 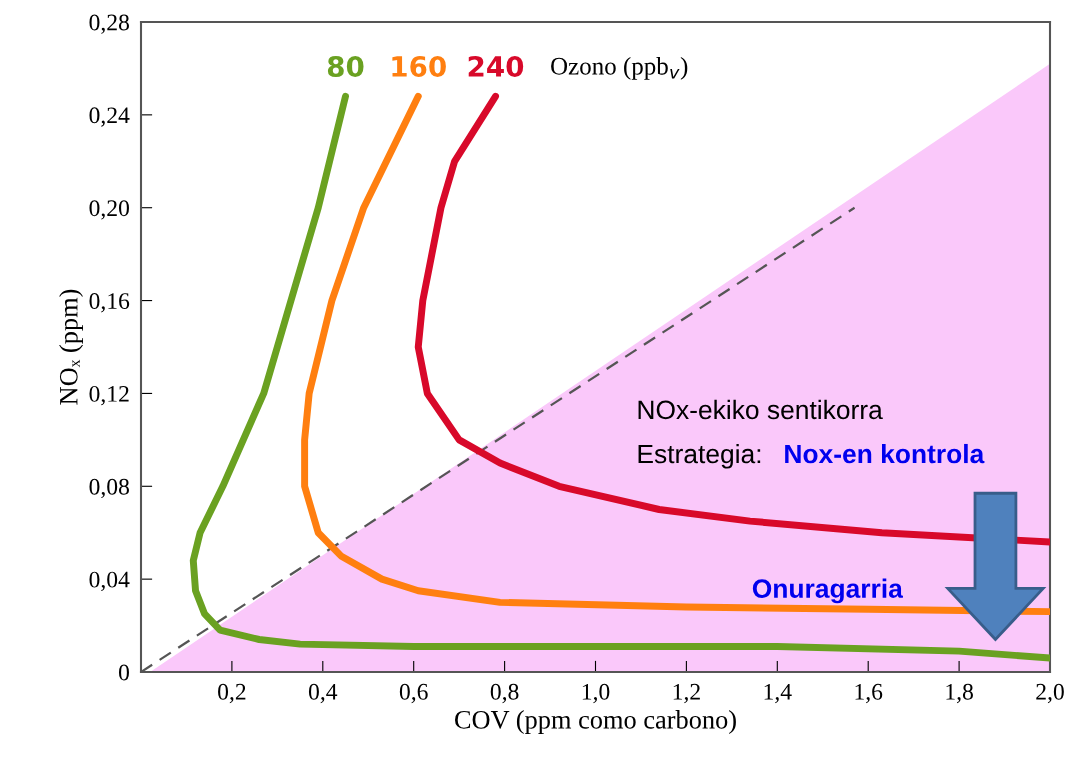 I want to click on x-axis-title: COV (ppm como carbono), so click(x=595, y=722).